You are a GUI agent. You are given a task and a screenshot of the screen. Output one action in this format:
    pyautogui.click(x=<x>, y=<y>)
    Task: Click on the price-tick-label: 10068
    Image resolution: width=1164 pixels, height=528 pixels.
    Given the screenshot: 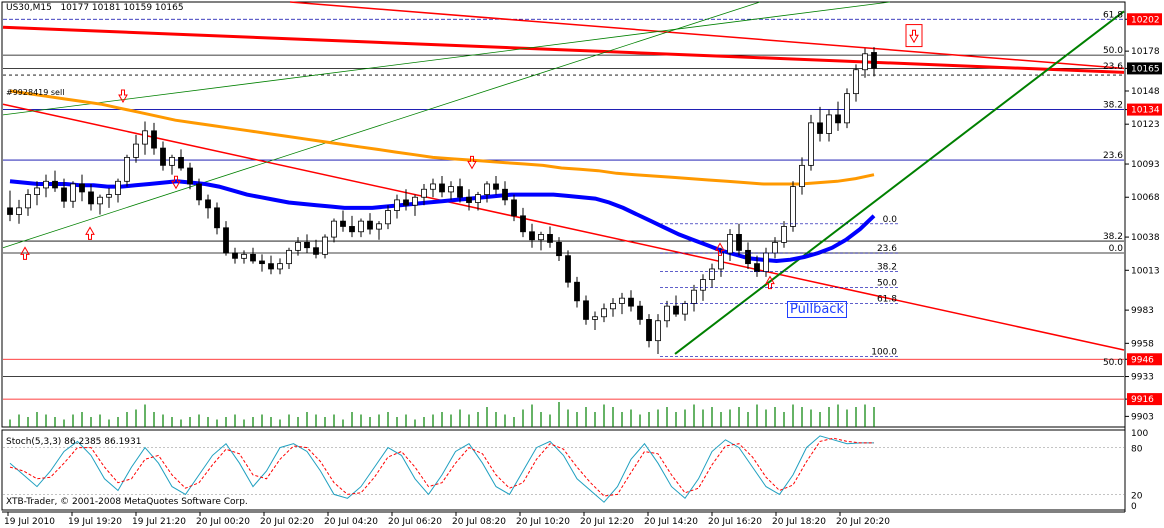 What is the action you would take?
    pyautogui.click(x=1145, y=198)
    